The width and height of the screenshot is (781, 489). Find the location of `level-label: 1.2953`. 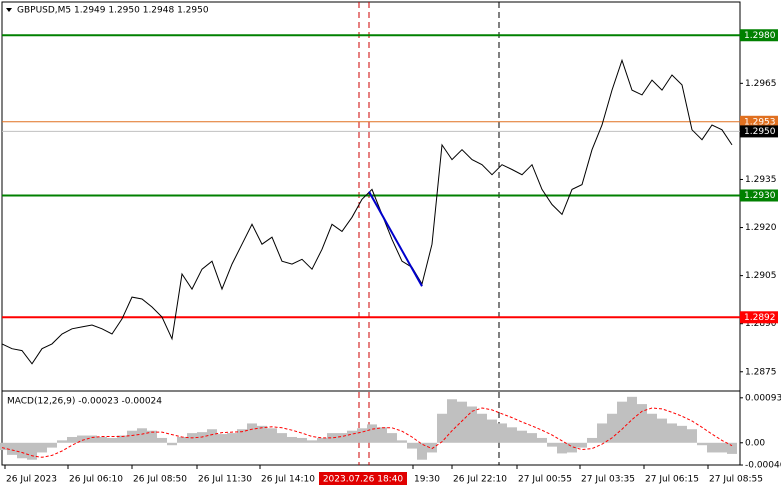

level-label: 1.2953 is located at coordinates (760, 122).